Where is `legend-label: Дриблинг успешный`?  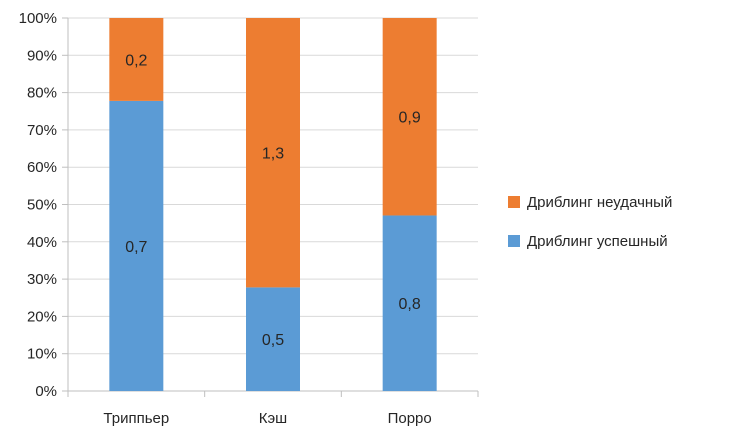 legend-label: Дриблинг успешный is located at coordinates (597, 241).